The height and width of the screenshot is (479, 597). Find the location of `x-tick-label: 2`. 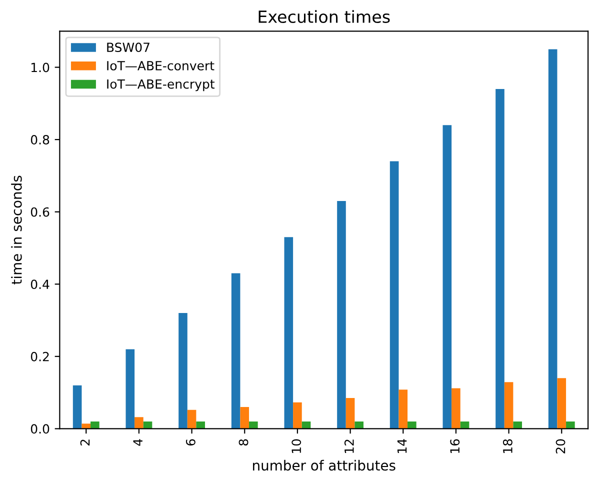

x-tick-label: 2 is located at coordinates (85, 443).